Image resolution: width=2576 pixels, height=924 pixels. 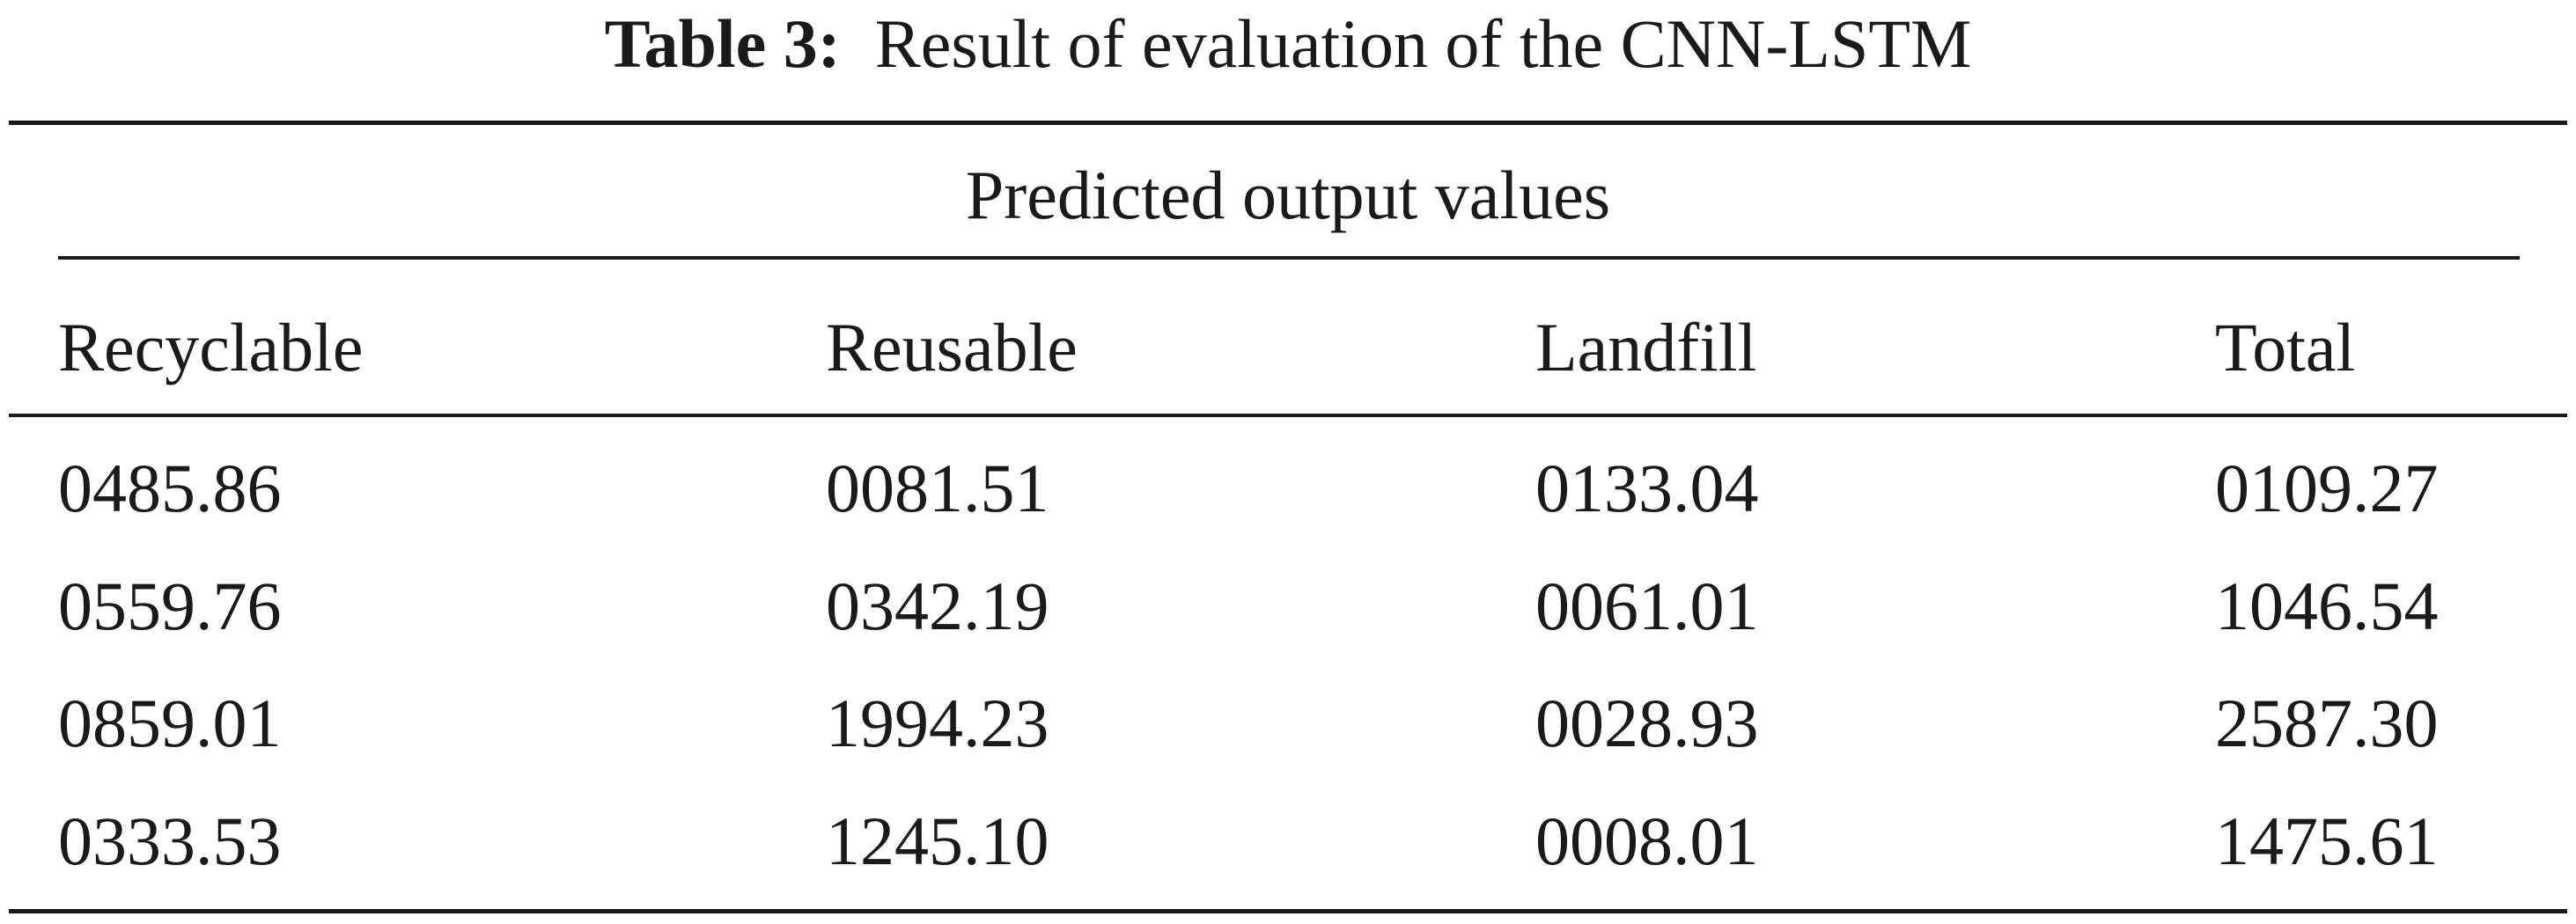 What do you see at coordinates (938, 841) in the screenshot?
I see `table-cell: 1245.10` at bounding box center [938, 841].